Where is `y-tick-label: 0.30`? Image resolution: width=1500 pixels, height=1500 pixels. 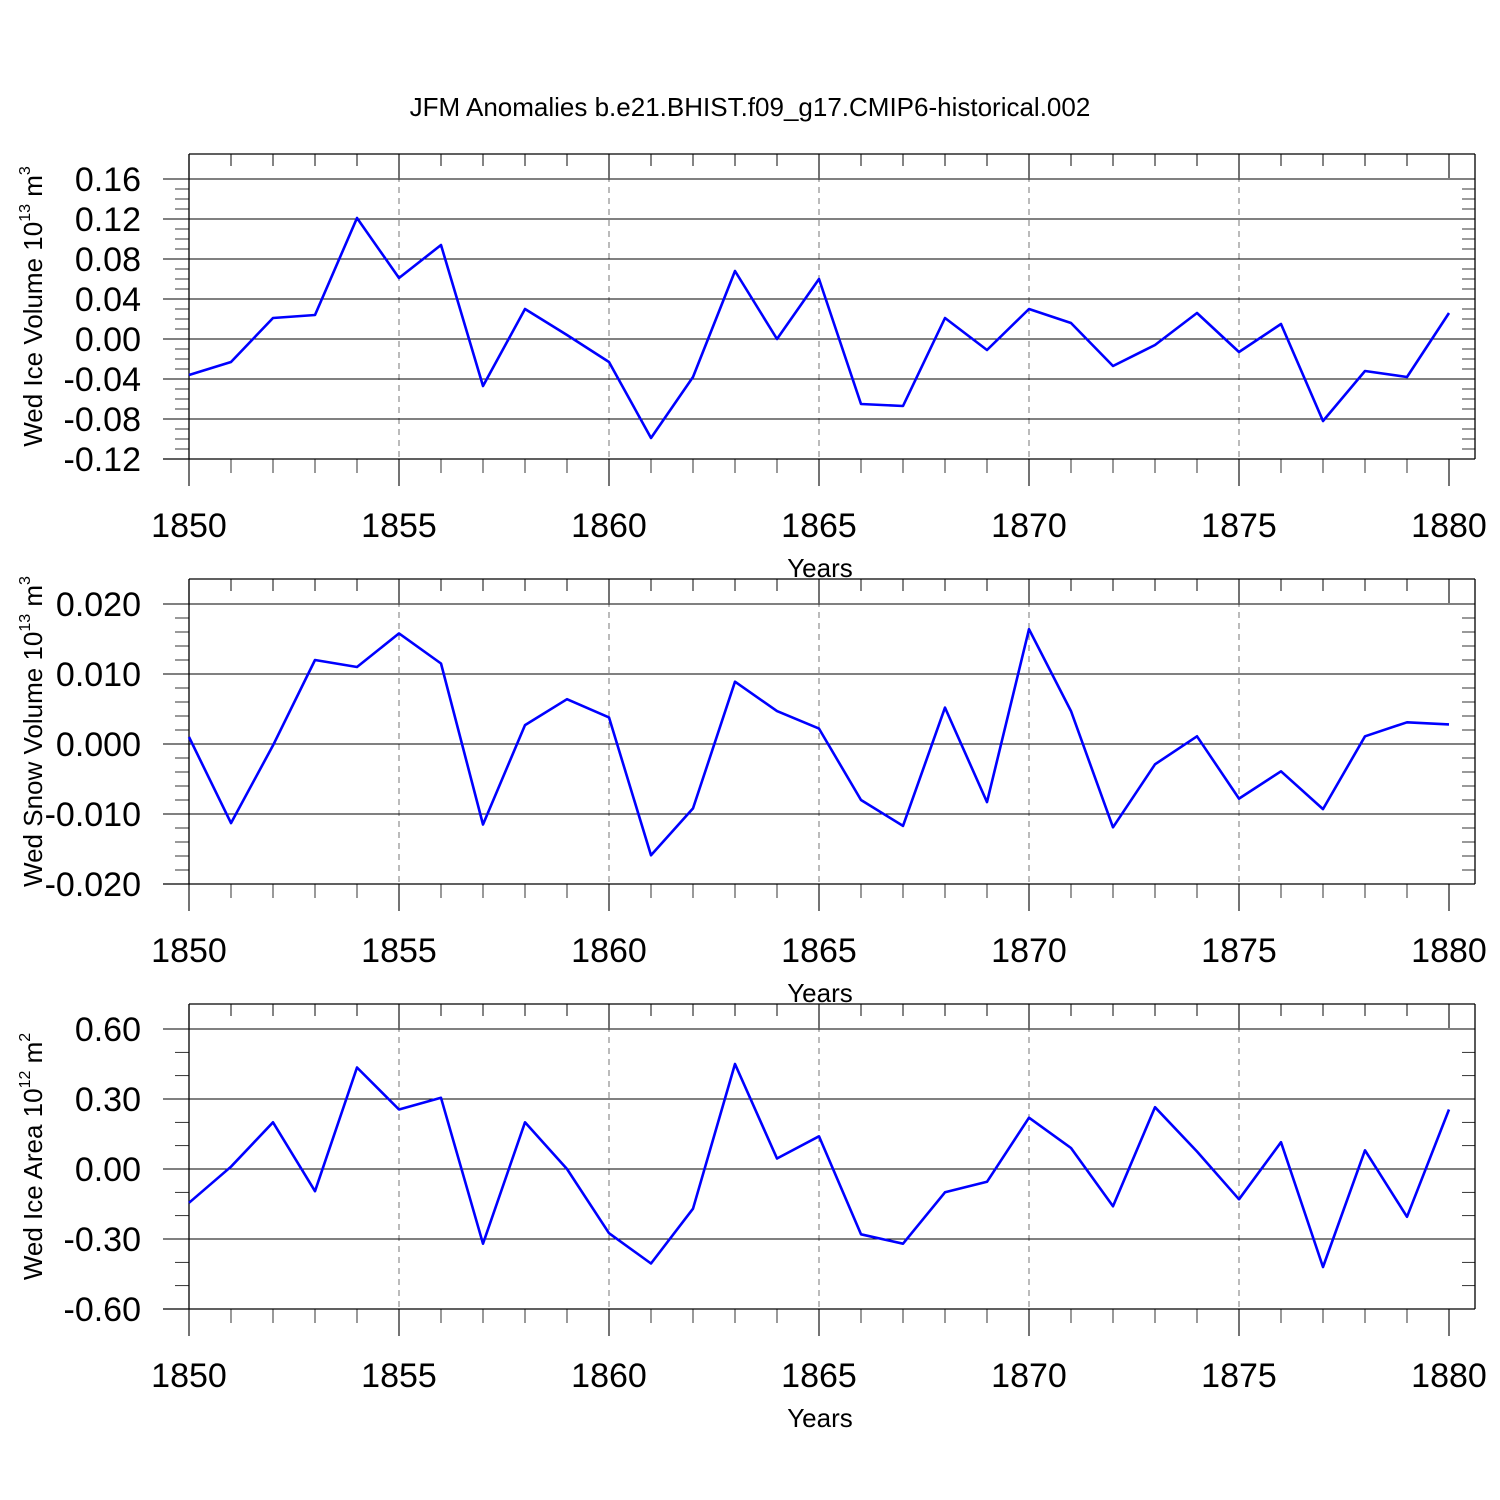 y-tick-label: 0.30 is located at coordinates (108, 1100).